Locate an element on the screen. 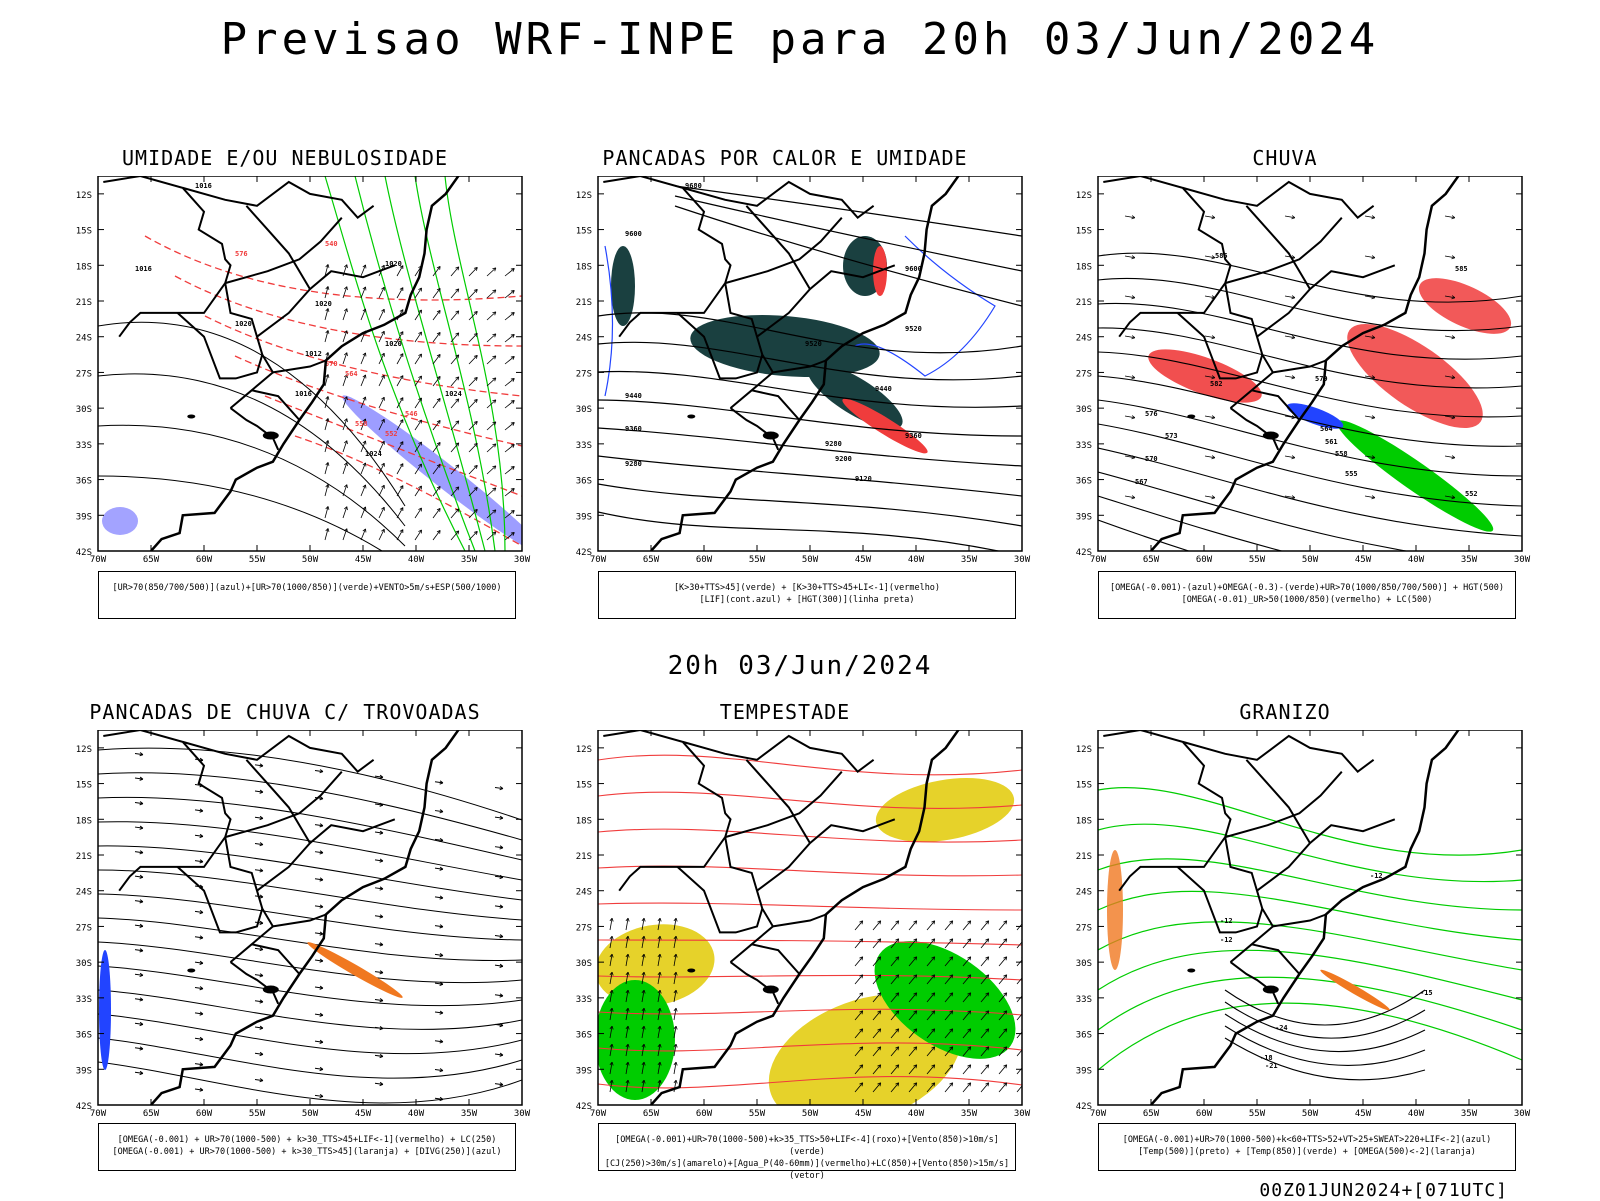 This screenshot has width=1600, height=1201. humidity-area is located at coordinates (120, 521).